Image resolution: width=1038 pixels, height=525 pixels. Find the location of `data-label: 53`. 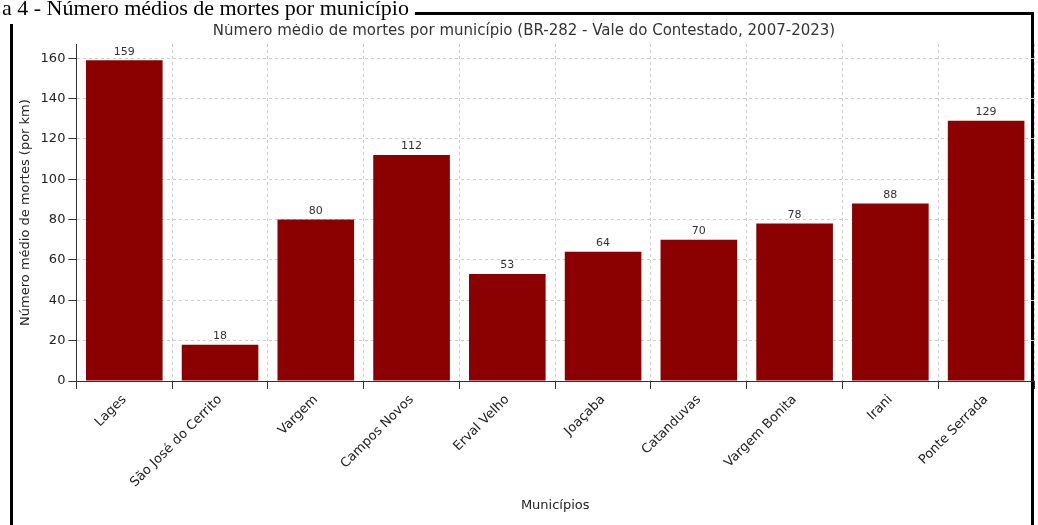

data-label: 53 is located at coordinates (507, 265).